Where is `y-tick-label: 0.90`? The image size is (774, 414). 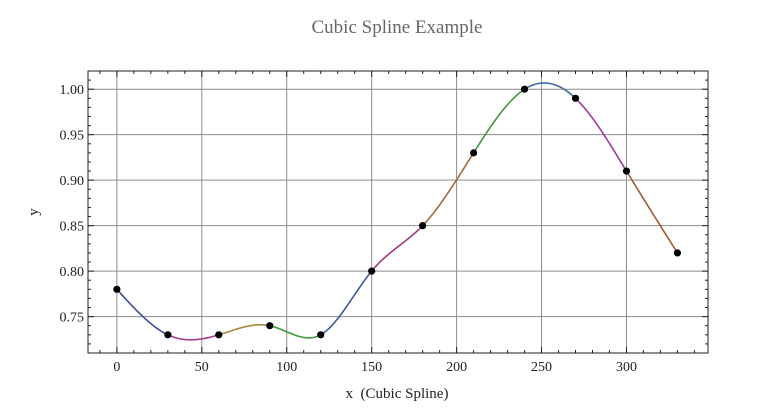
y-tick-label: 0.90 is located at coordinates (72, 181).